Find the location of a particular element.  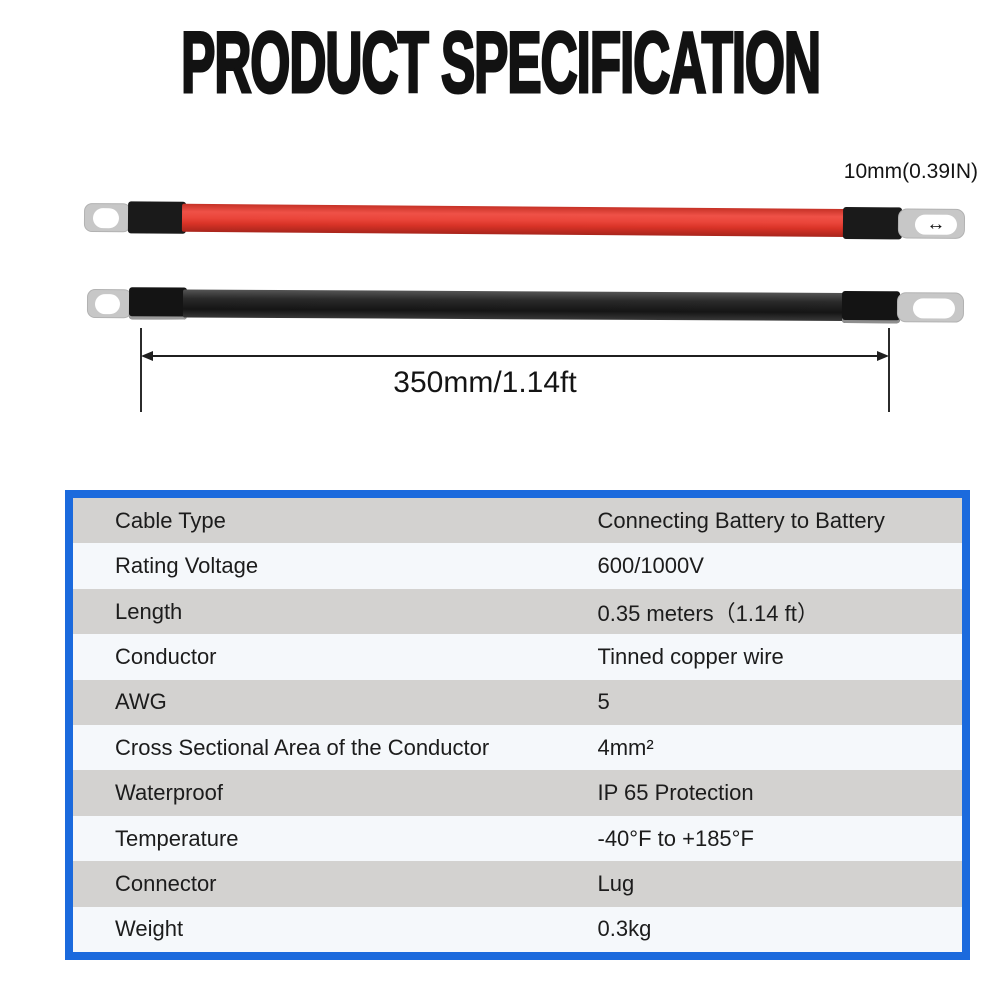

spec-label: Connector is located at coordinates (166, 883).